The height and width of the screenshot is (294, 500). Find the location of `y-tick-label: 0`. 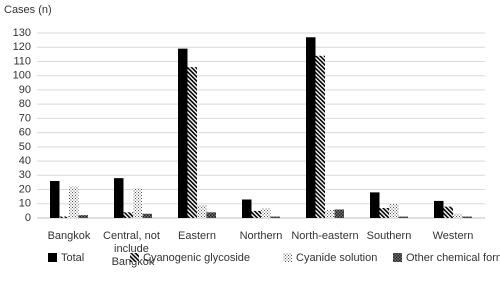

y-tick-label: 0 is located at coordinates (28, 218).